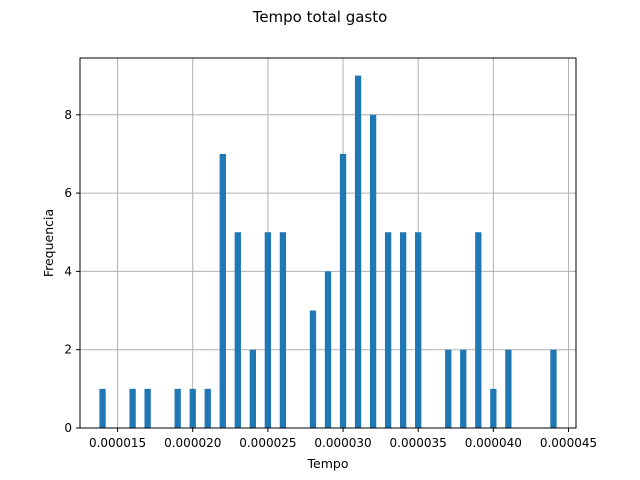 The height and width of the screenshot is (480, 640). I want to click on y-tick-label: 0, so click(68, 428).